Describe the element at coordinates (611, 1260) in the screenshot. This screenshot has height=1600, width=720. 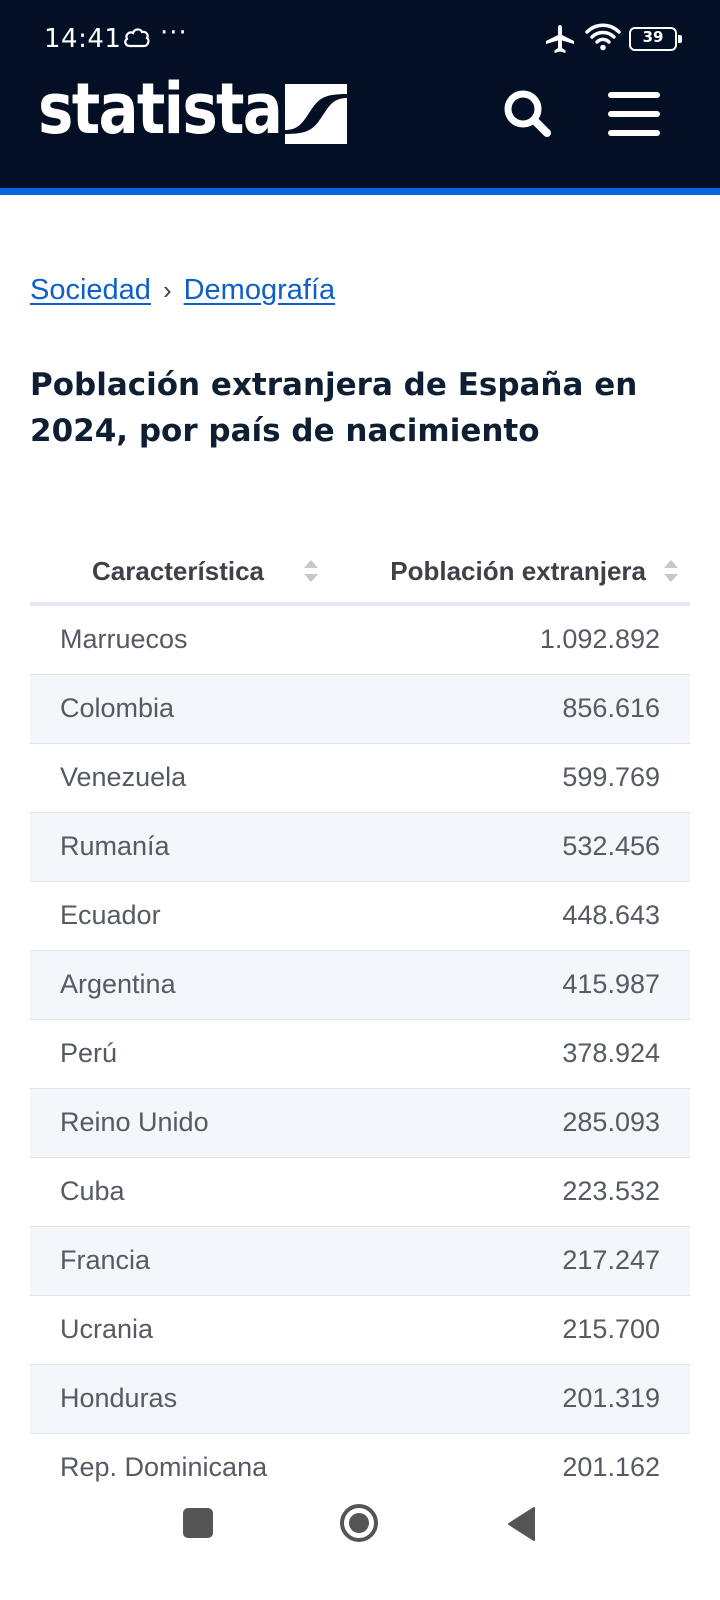
I see `cell-population: 217.247` at that location.